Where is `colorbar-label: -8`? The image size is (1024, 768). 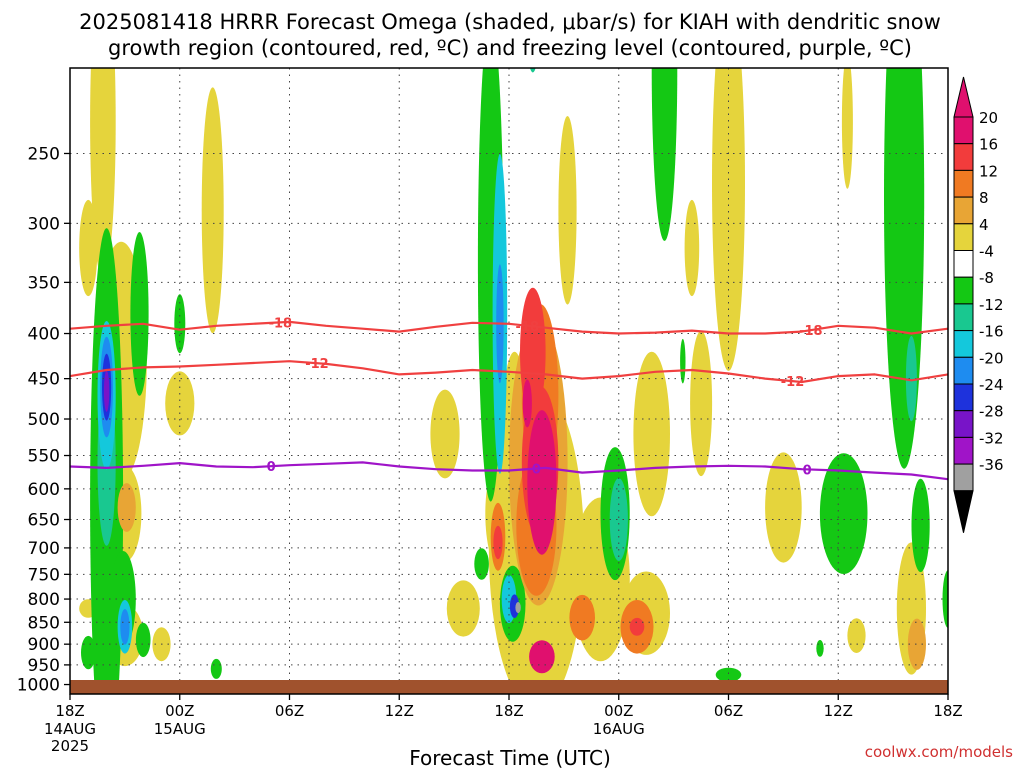
colorbar-label: -8 is located at coordinates (986, 278).